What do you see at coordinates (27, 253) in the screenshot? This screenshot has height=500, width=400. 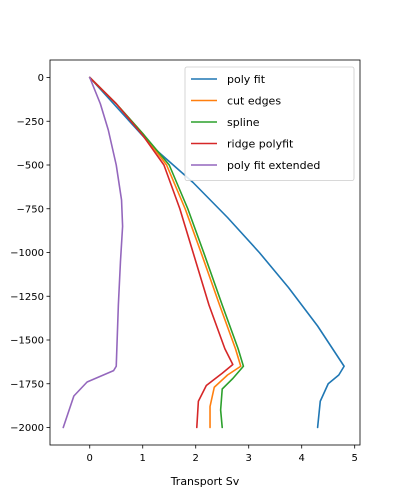 I see `y-tick-label: −1000` at bounding box center [27, 253].